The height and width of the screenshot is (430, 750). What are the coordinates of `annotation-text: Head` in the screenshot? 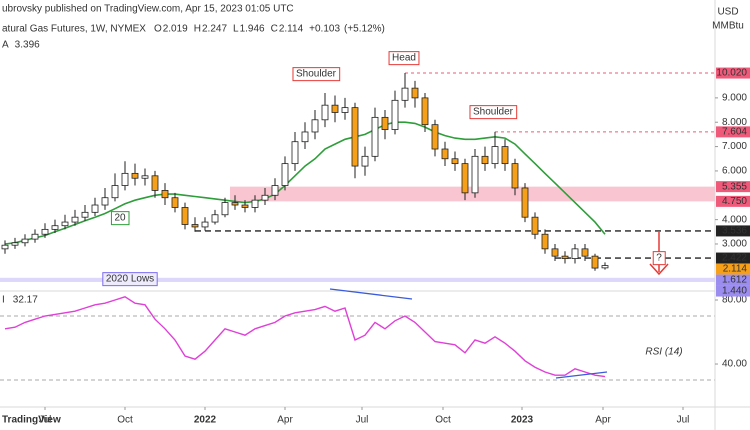 It's located at (404, 58).